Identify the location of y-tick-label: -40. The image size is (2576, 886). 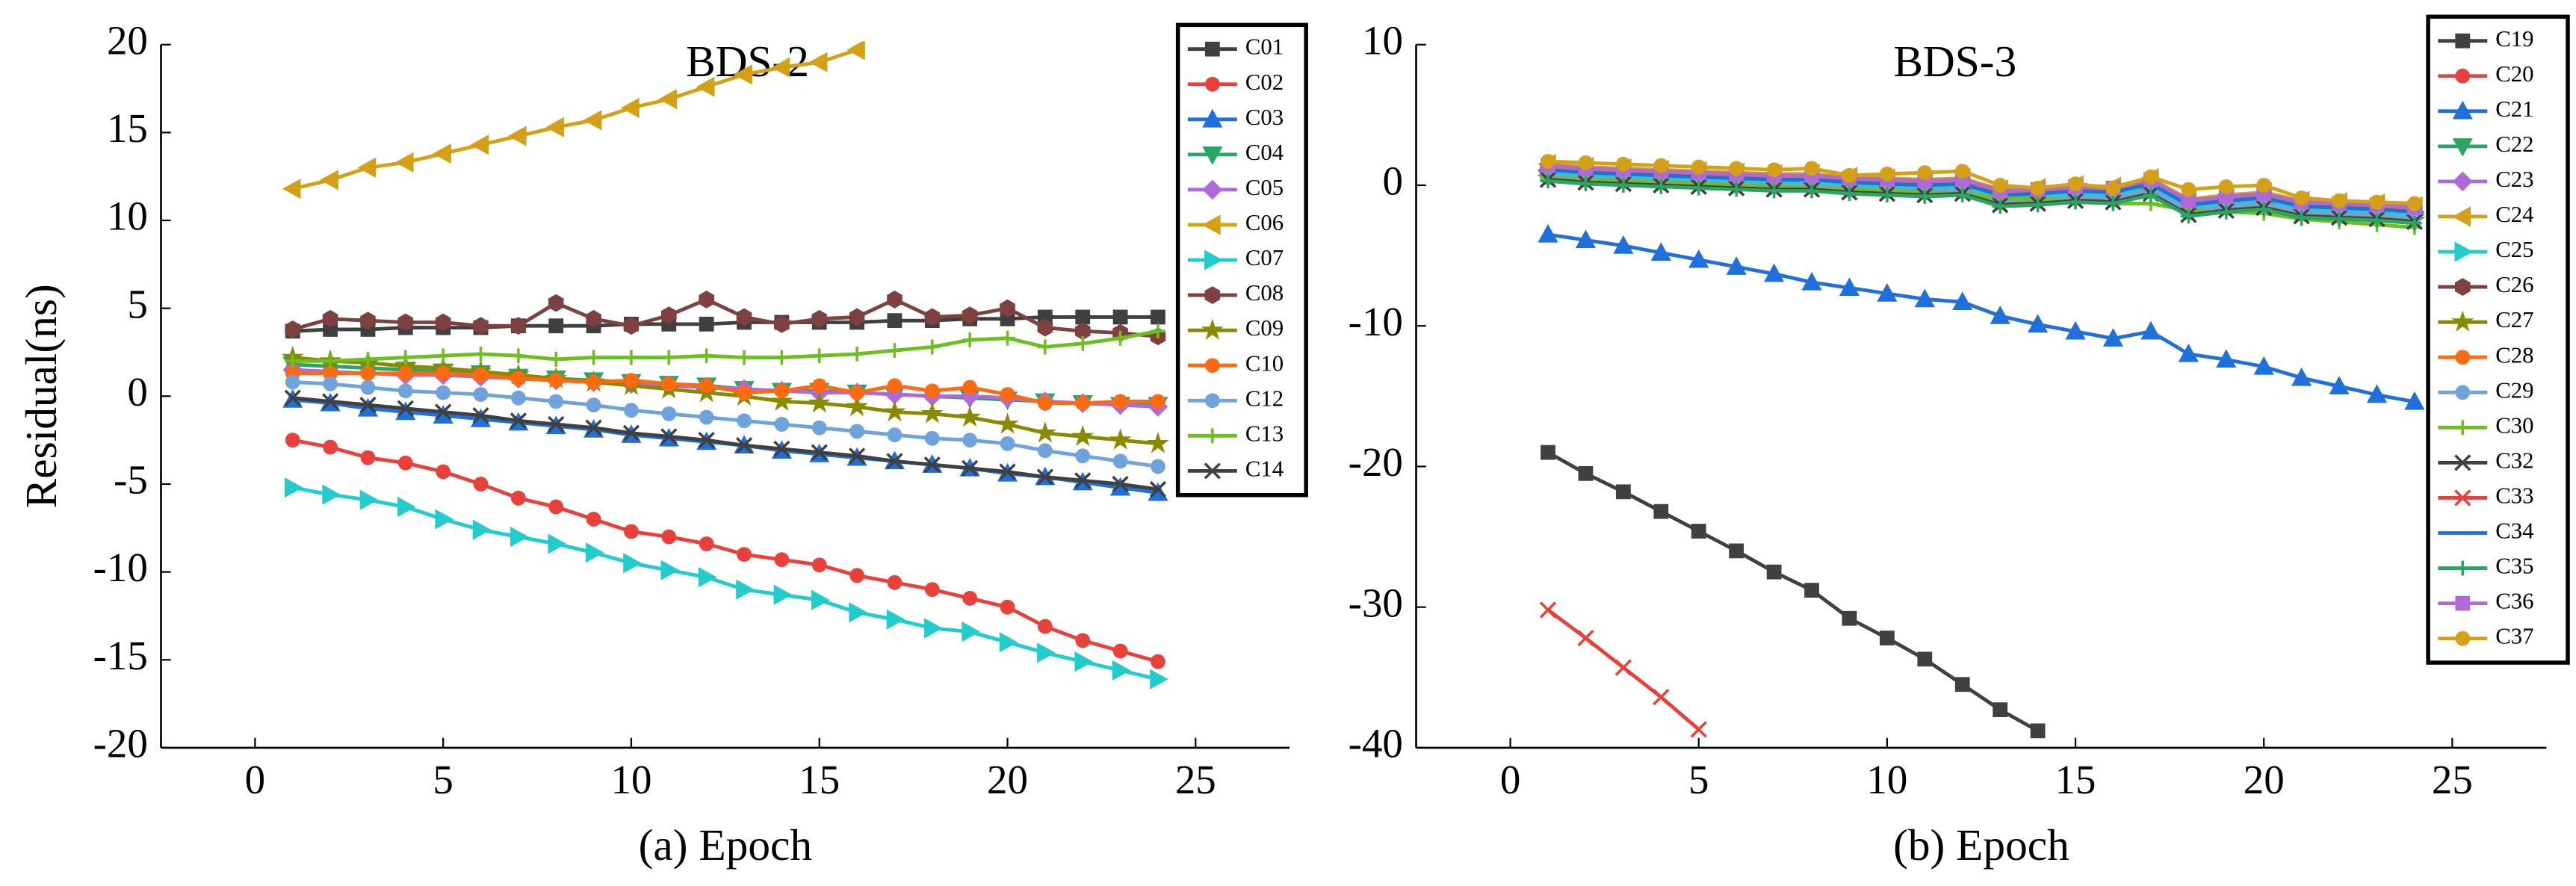
(1376, 743).